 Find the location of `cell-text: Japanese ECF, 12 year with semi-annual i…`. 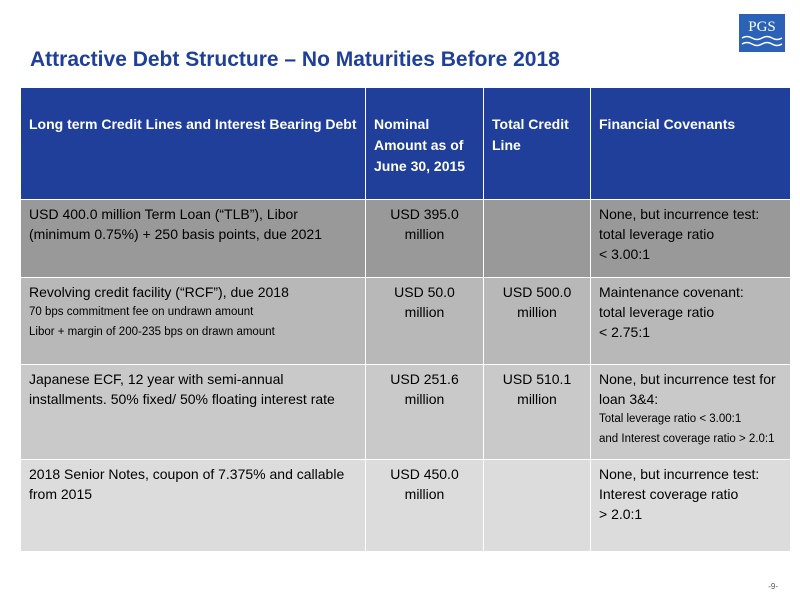

cell-text: Japanese ECF, 12 year with semi-annual i… is located at coordinates (182, 389).